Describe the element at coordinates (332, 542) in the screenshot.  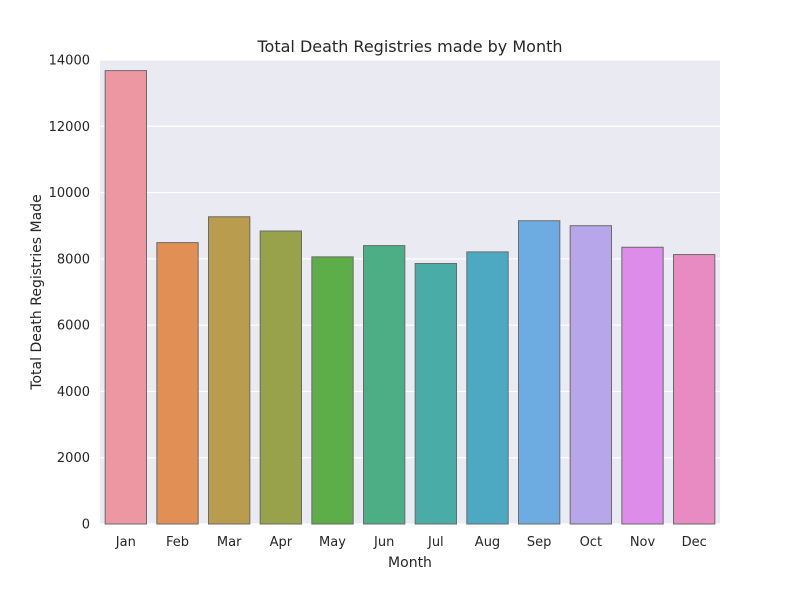
I see `x-tick-label: May` at that location.